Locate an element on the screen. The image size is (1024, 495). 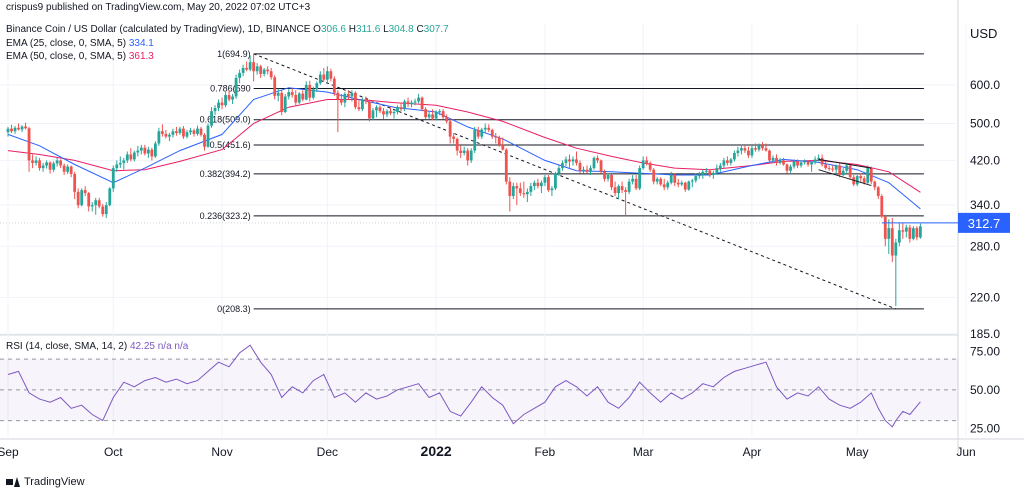
tradingview-brand: TradingView is located at coordinates (45, 482).